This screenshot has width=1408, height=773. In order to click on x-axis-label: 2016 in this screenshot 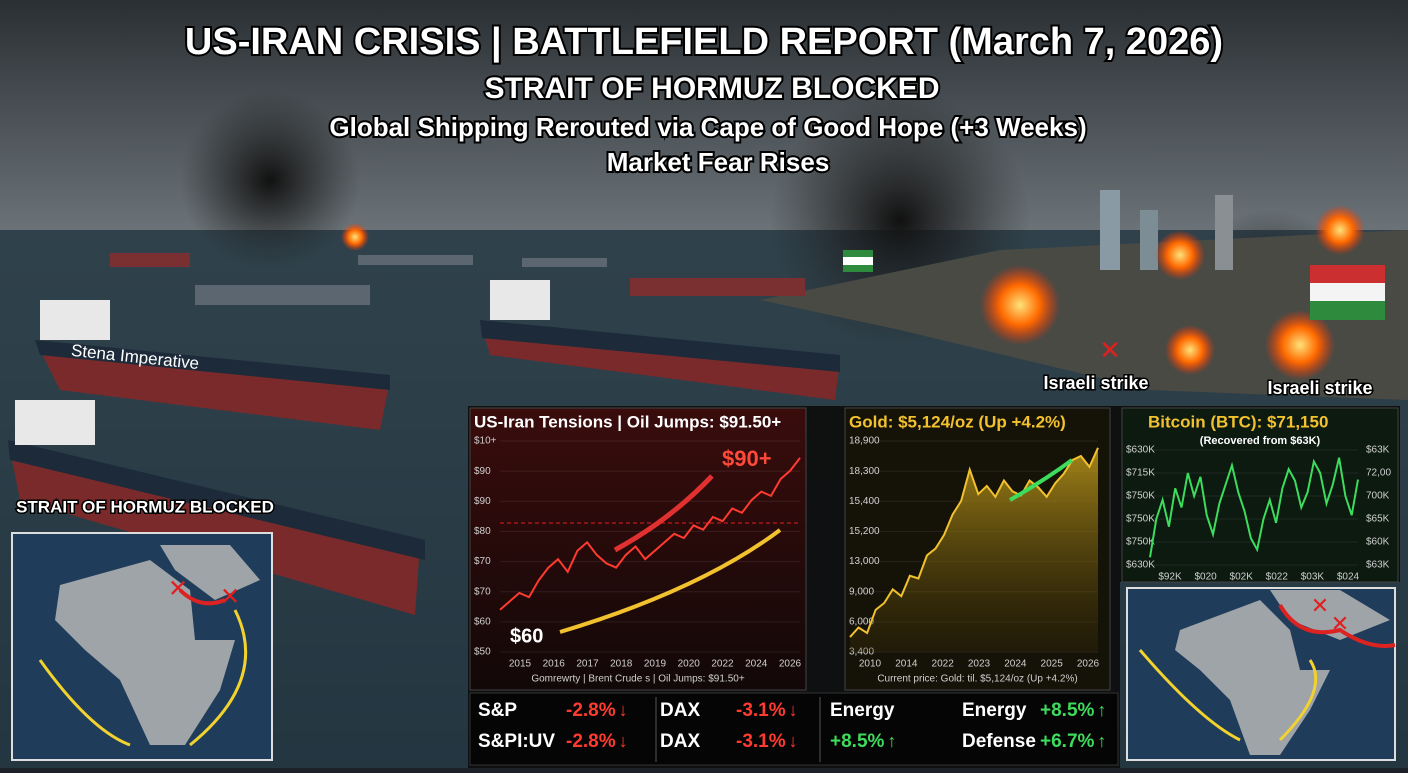, I will do `click(554, 664)`.